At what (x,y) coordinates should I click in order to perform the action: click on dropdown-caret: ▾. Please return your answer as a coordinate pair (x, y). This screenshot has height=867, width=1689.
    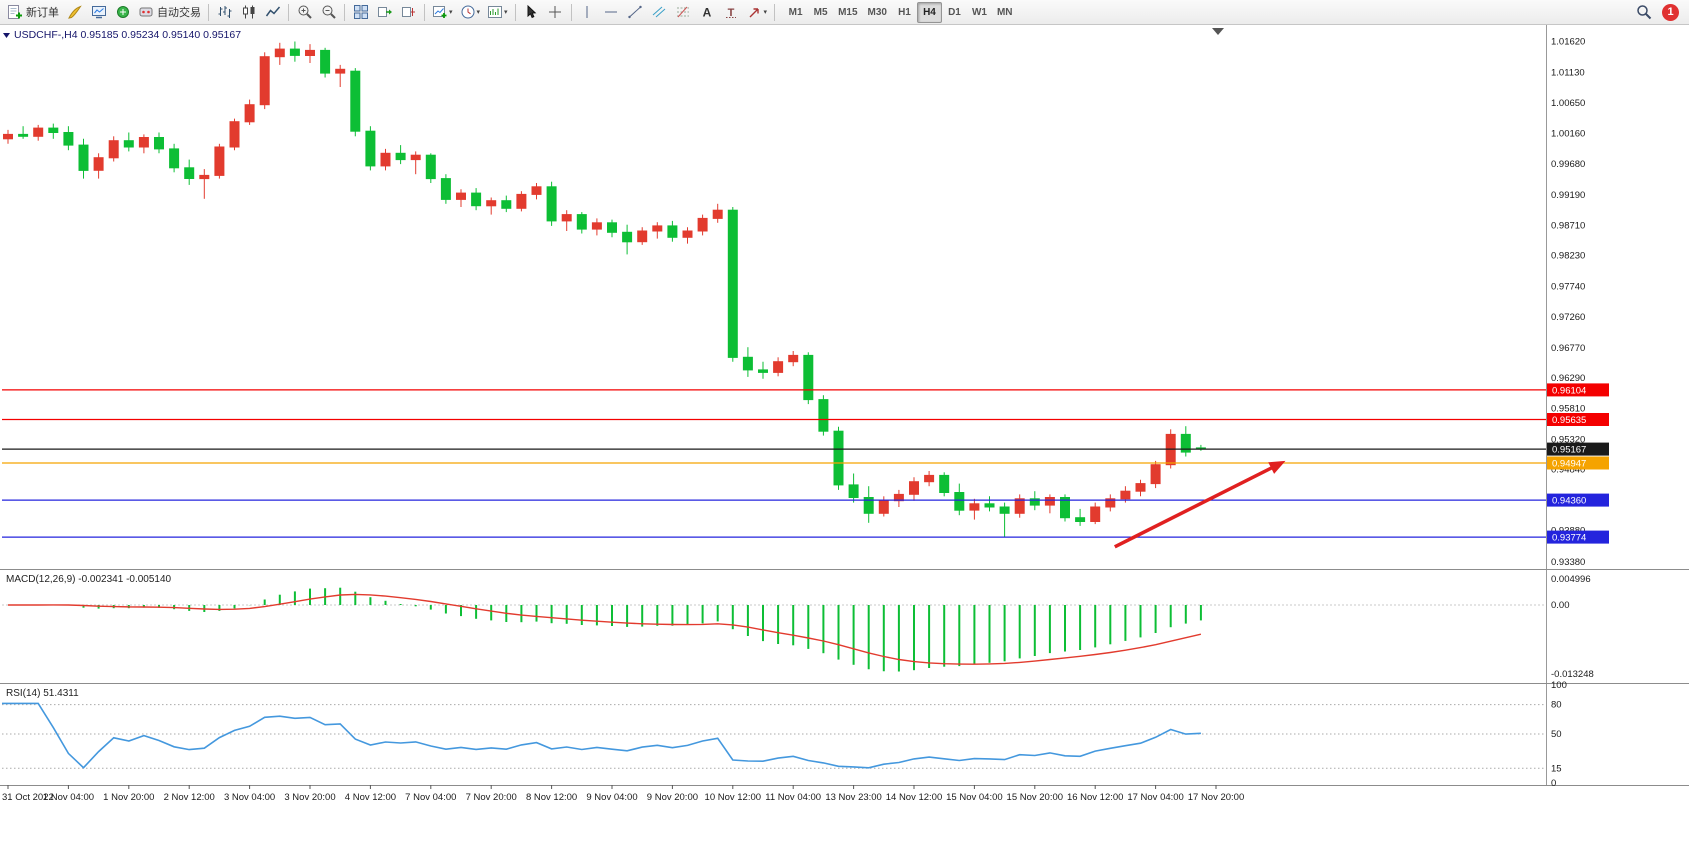
    Looking at the image, I should click on (765, 12).